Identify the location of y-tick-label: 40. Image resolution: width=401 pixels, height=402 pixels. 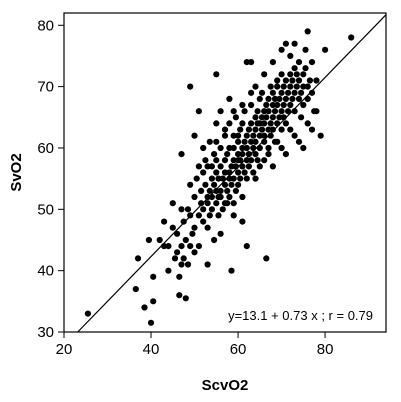
(45, 271).